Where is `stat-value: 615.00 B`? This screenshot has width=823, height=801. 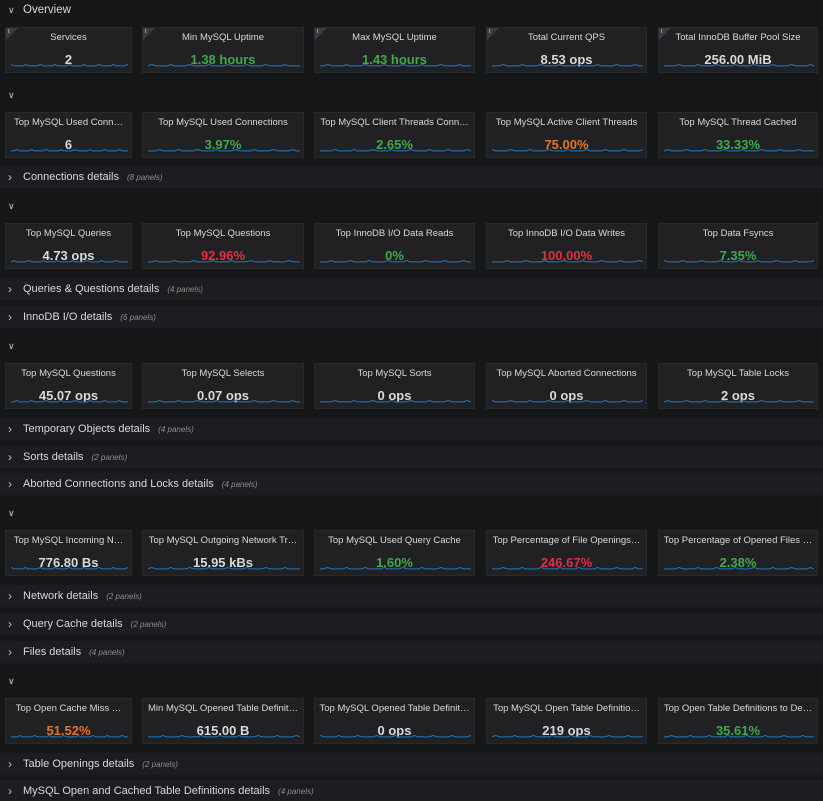 stat-value: 615.00 B is located at coordinates (223, 730).